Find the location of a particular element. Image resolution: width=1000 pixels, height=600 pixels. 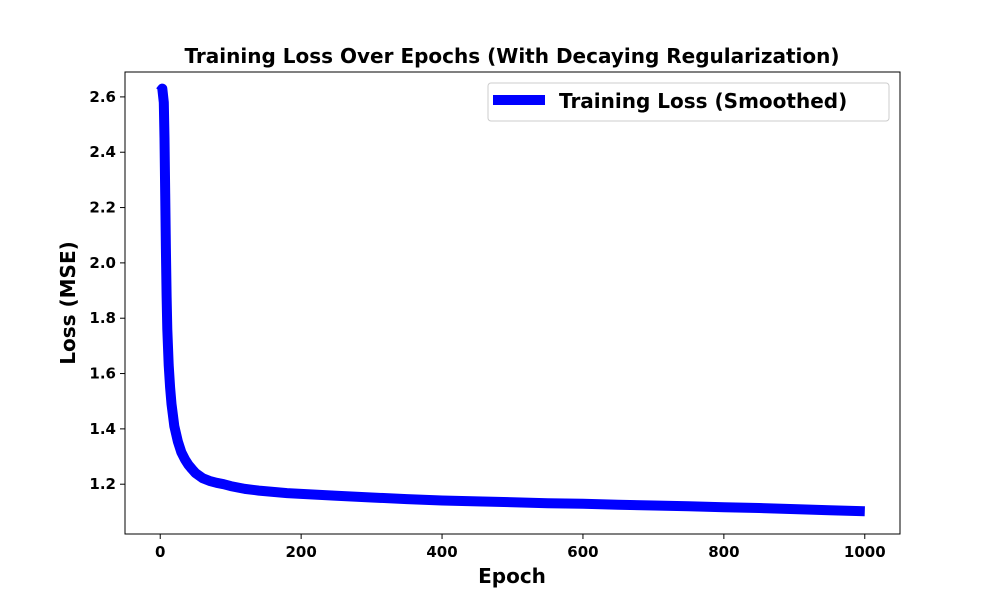

y-tick-label: 1.6 is located at coordinates (102, 374).